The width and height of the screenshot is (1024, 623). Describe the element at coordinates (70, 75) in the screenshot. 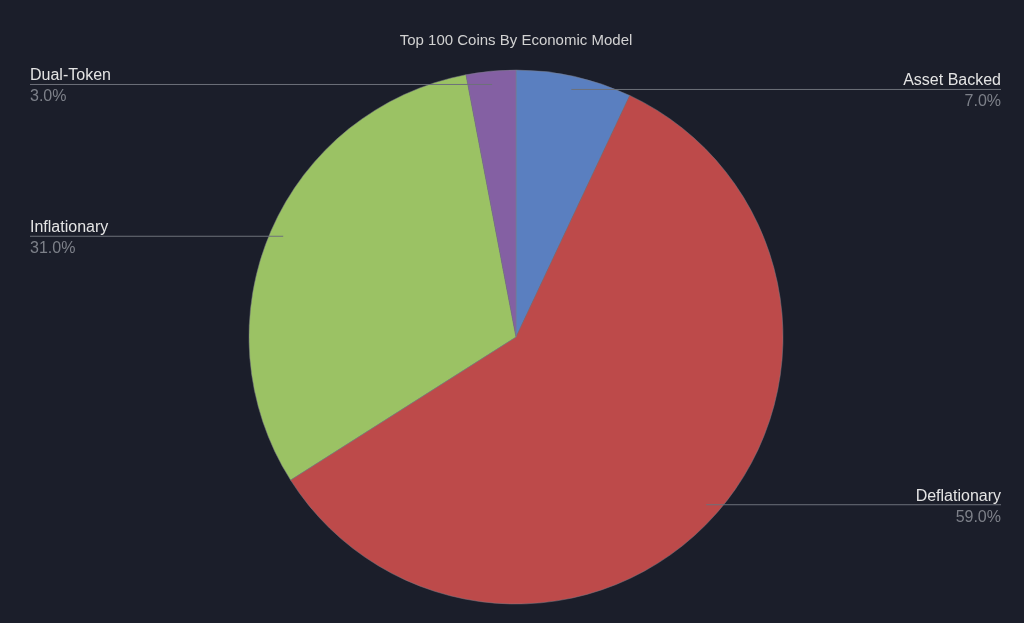

I see `slice-label: Dual-Token` at that location.